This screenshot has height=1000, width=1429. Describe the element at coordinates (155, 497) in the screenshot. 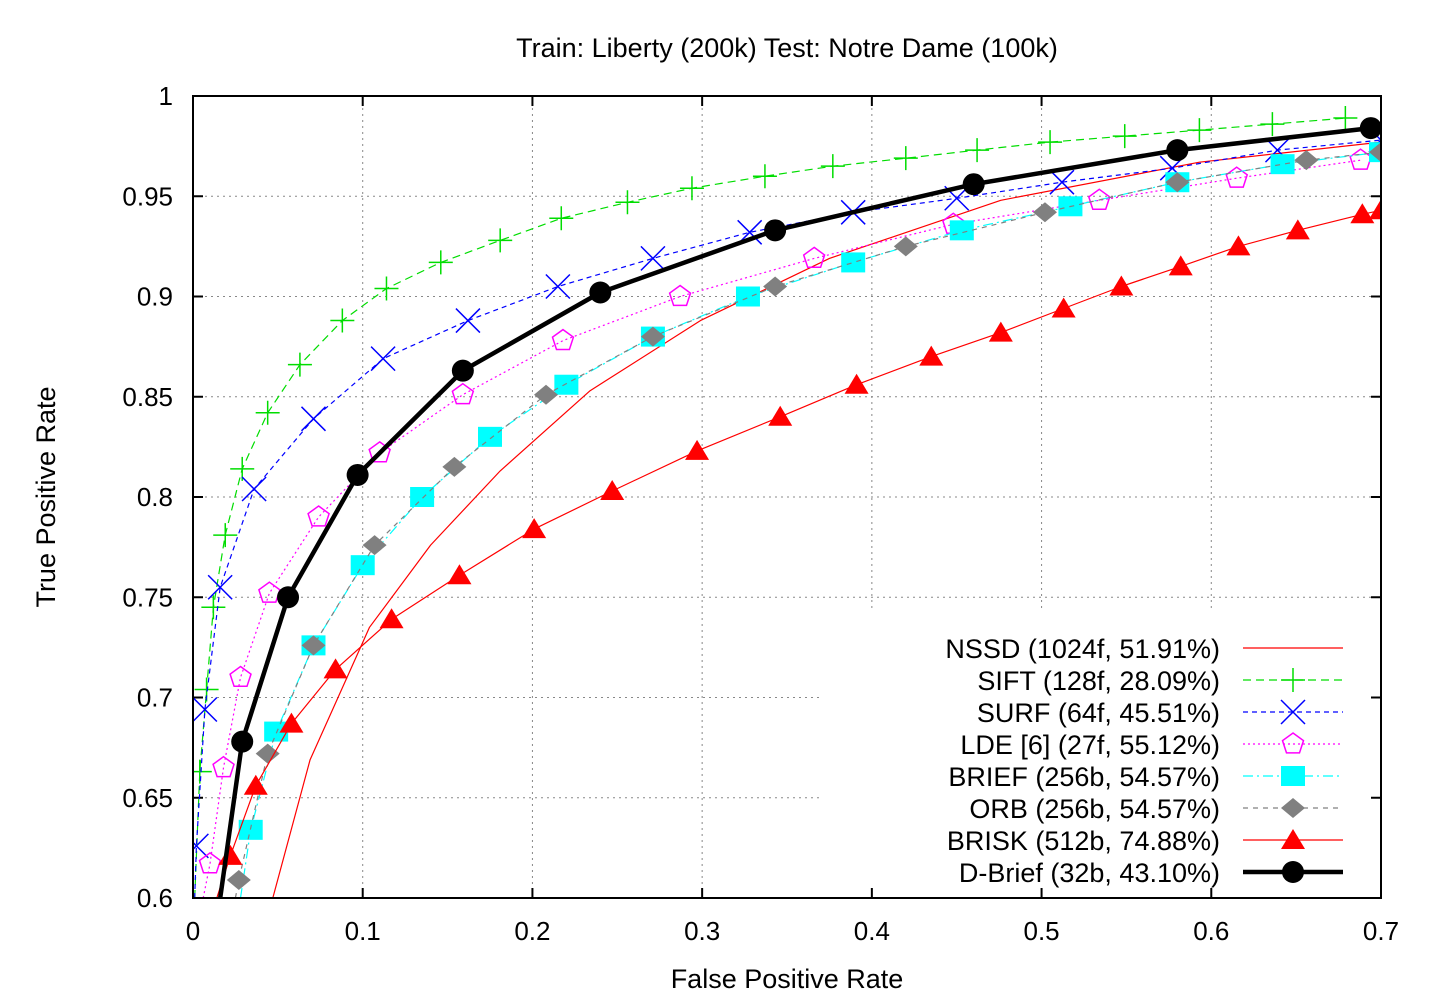

I see `y-tick-label: 0.8` at that location.